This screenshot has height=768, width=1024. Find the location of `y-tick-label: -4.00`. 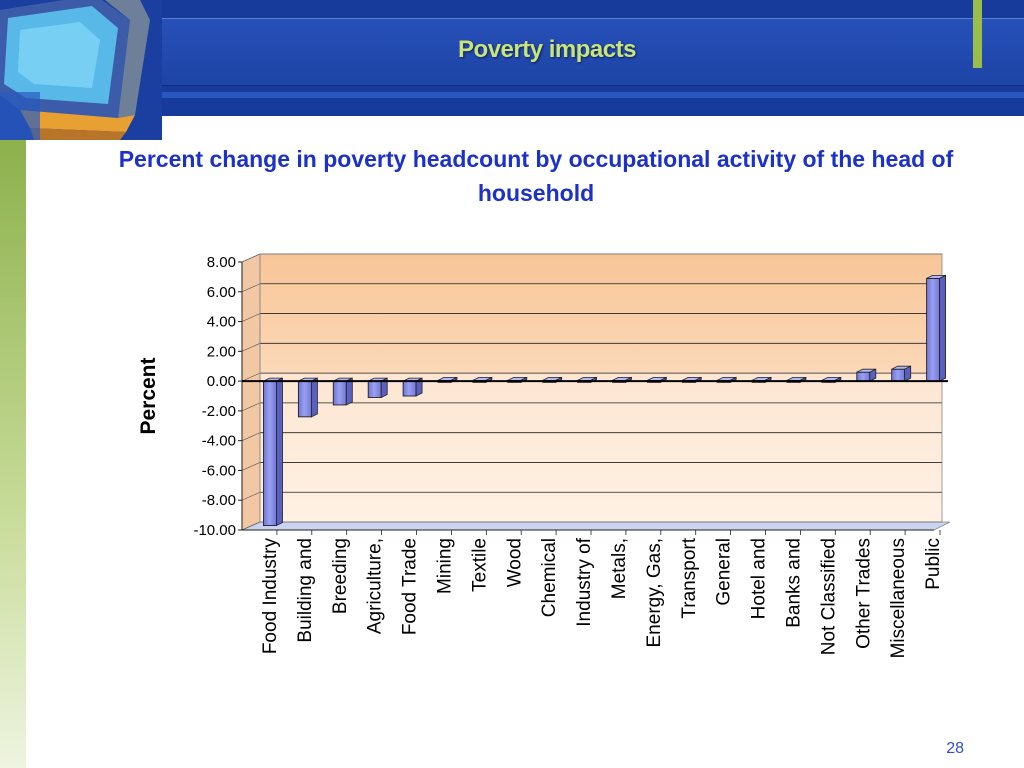

y-tick-label: -4.00 is located at coordinates (219, 441).